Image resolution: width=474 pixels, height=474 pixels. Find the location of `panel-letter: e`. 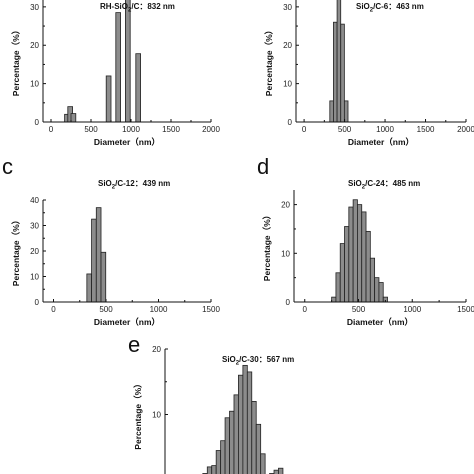

panel-letter: e is located at coordinates (134, 344).